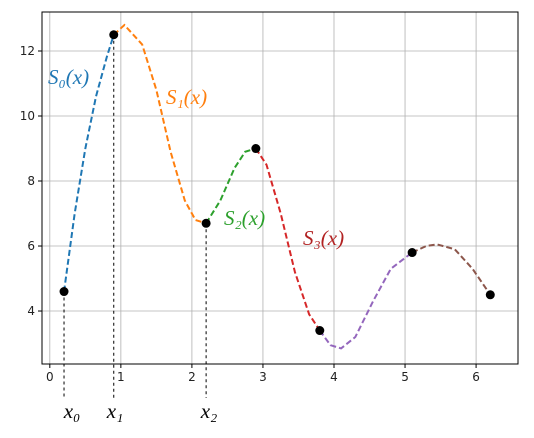 The image size is (534, 438). What do you see at coordinates (50, 377) in the screenshot?
I see `x-tick-label: 0` at bounding box center [50, 377].